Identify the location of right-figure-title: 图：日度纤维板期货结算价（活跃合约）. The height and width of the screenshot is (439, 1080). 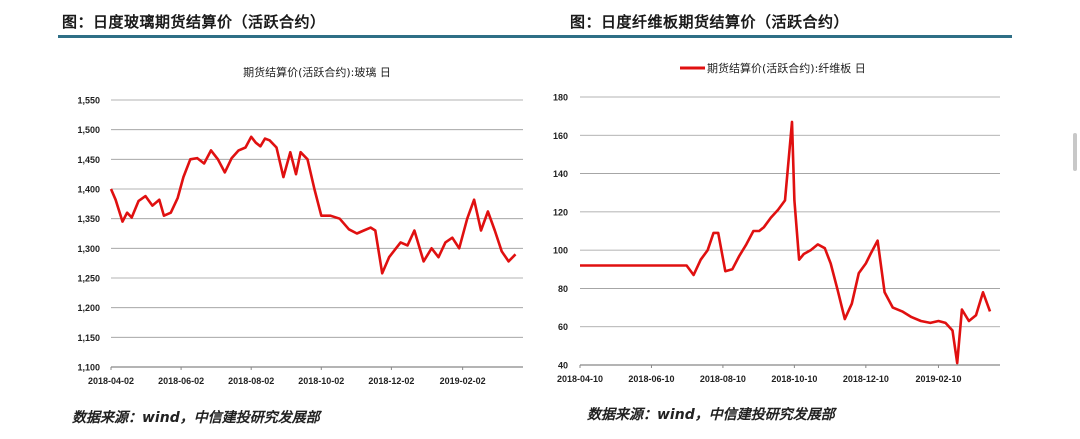
(710, 22).